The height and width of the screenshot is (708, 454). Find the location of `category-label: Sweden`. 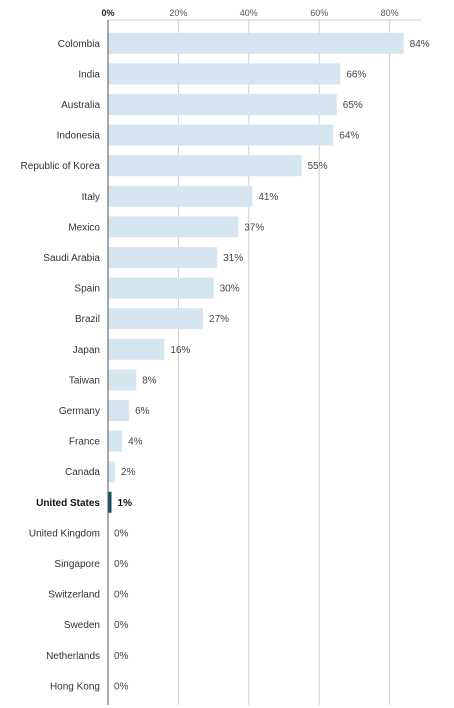

category-label: Sweden is located at coordinates (82, 625).